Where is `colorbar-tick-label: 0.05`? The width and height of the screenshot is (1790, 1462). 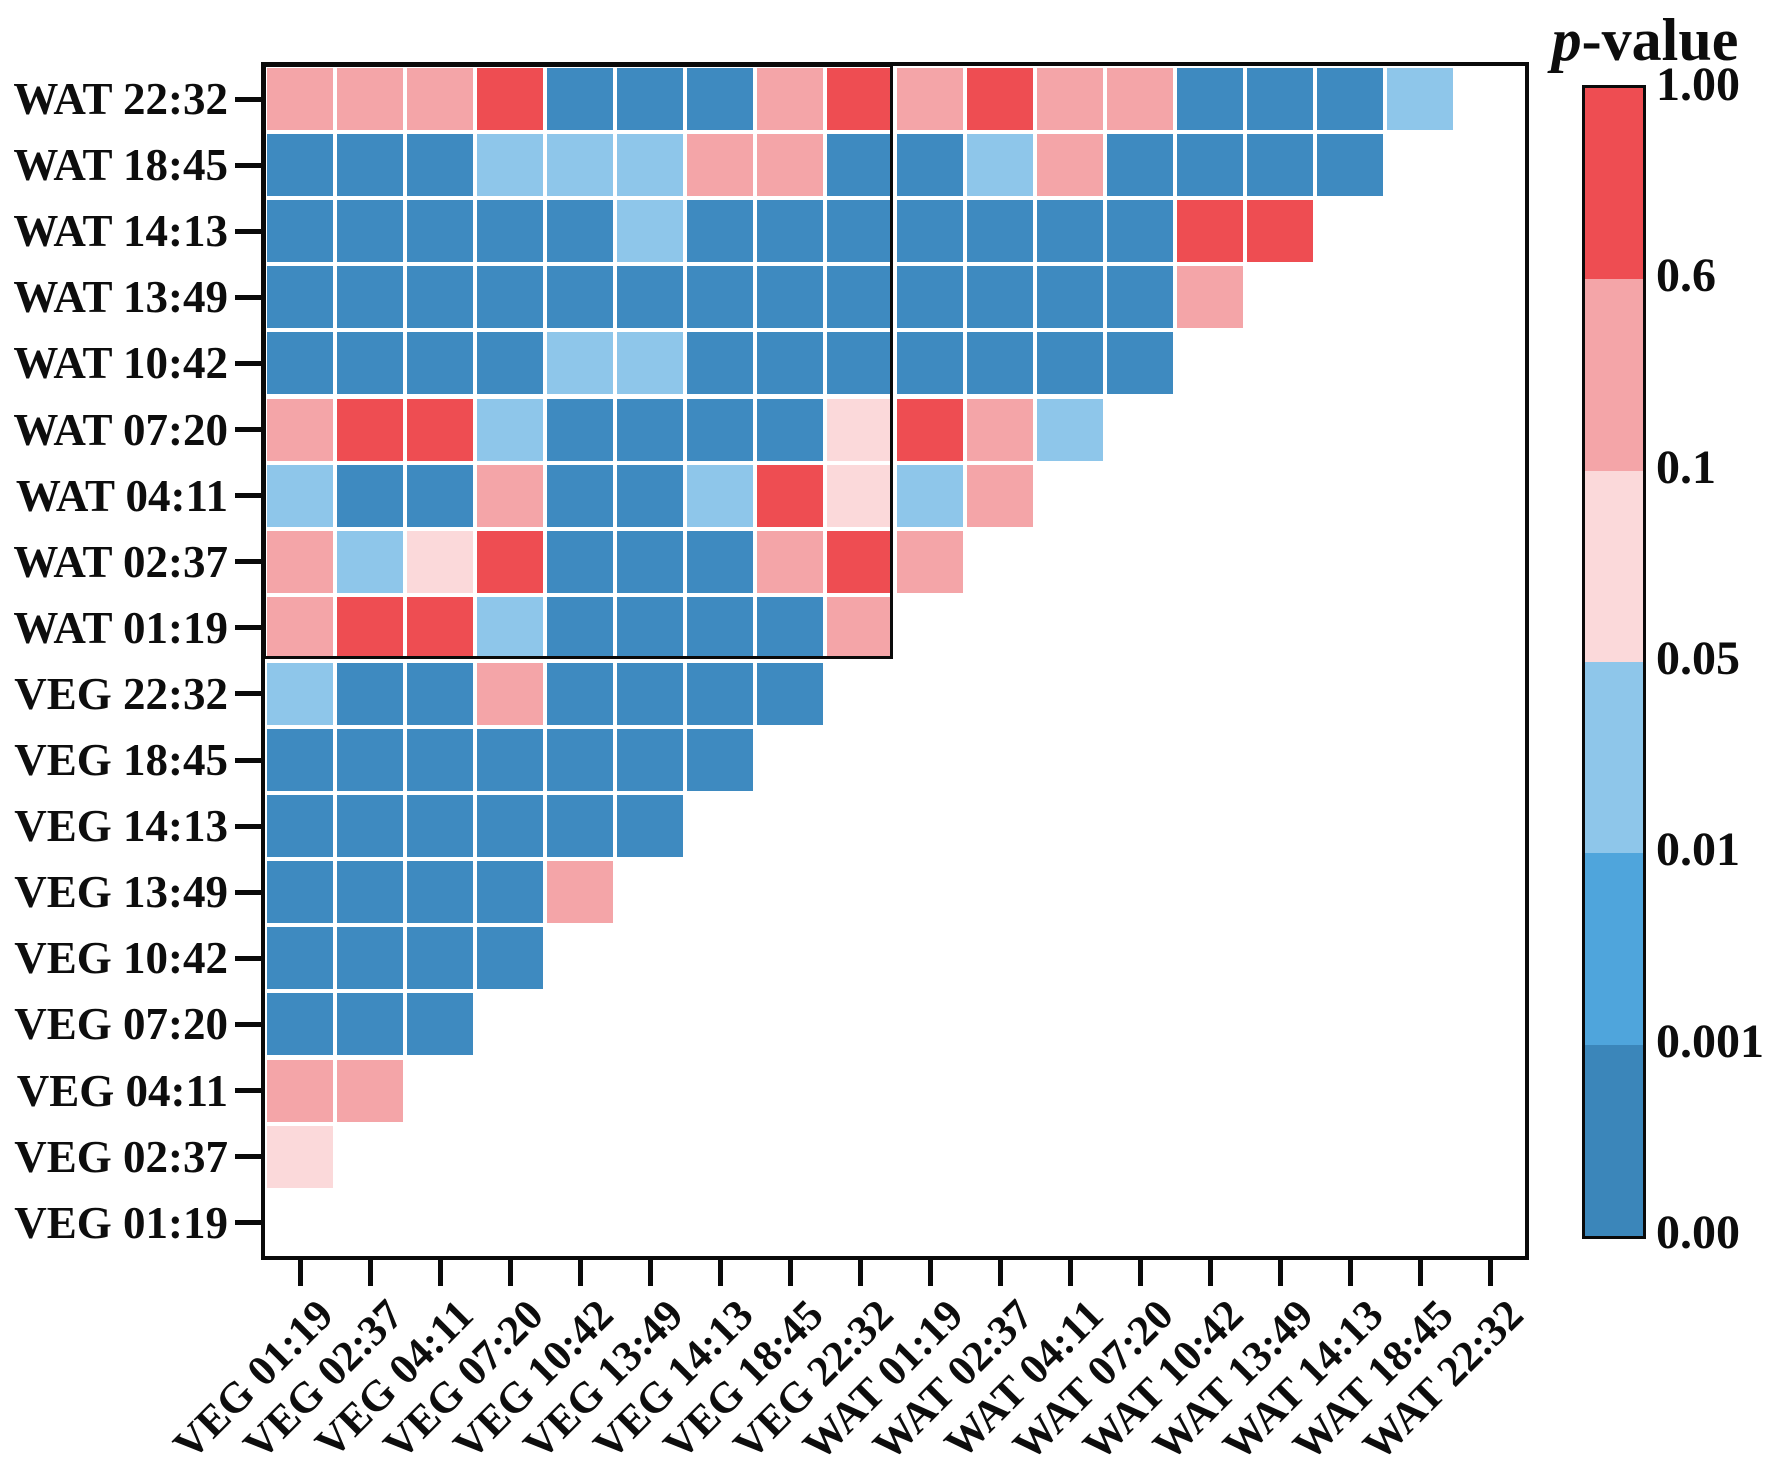
colorbar-tick-label: 0.05 is located at coordinates (1698, 658).